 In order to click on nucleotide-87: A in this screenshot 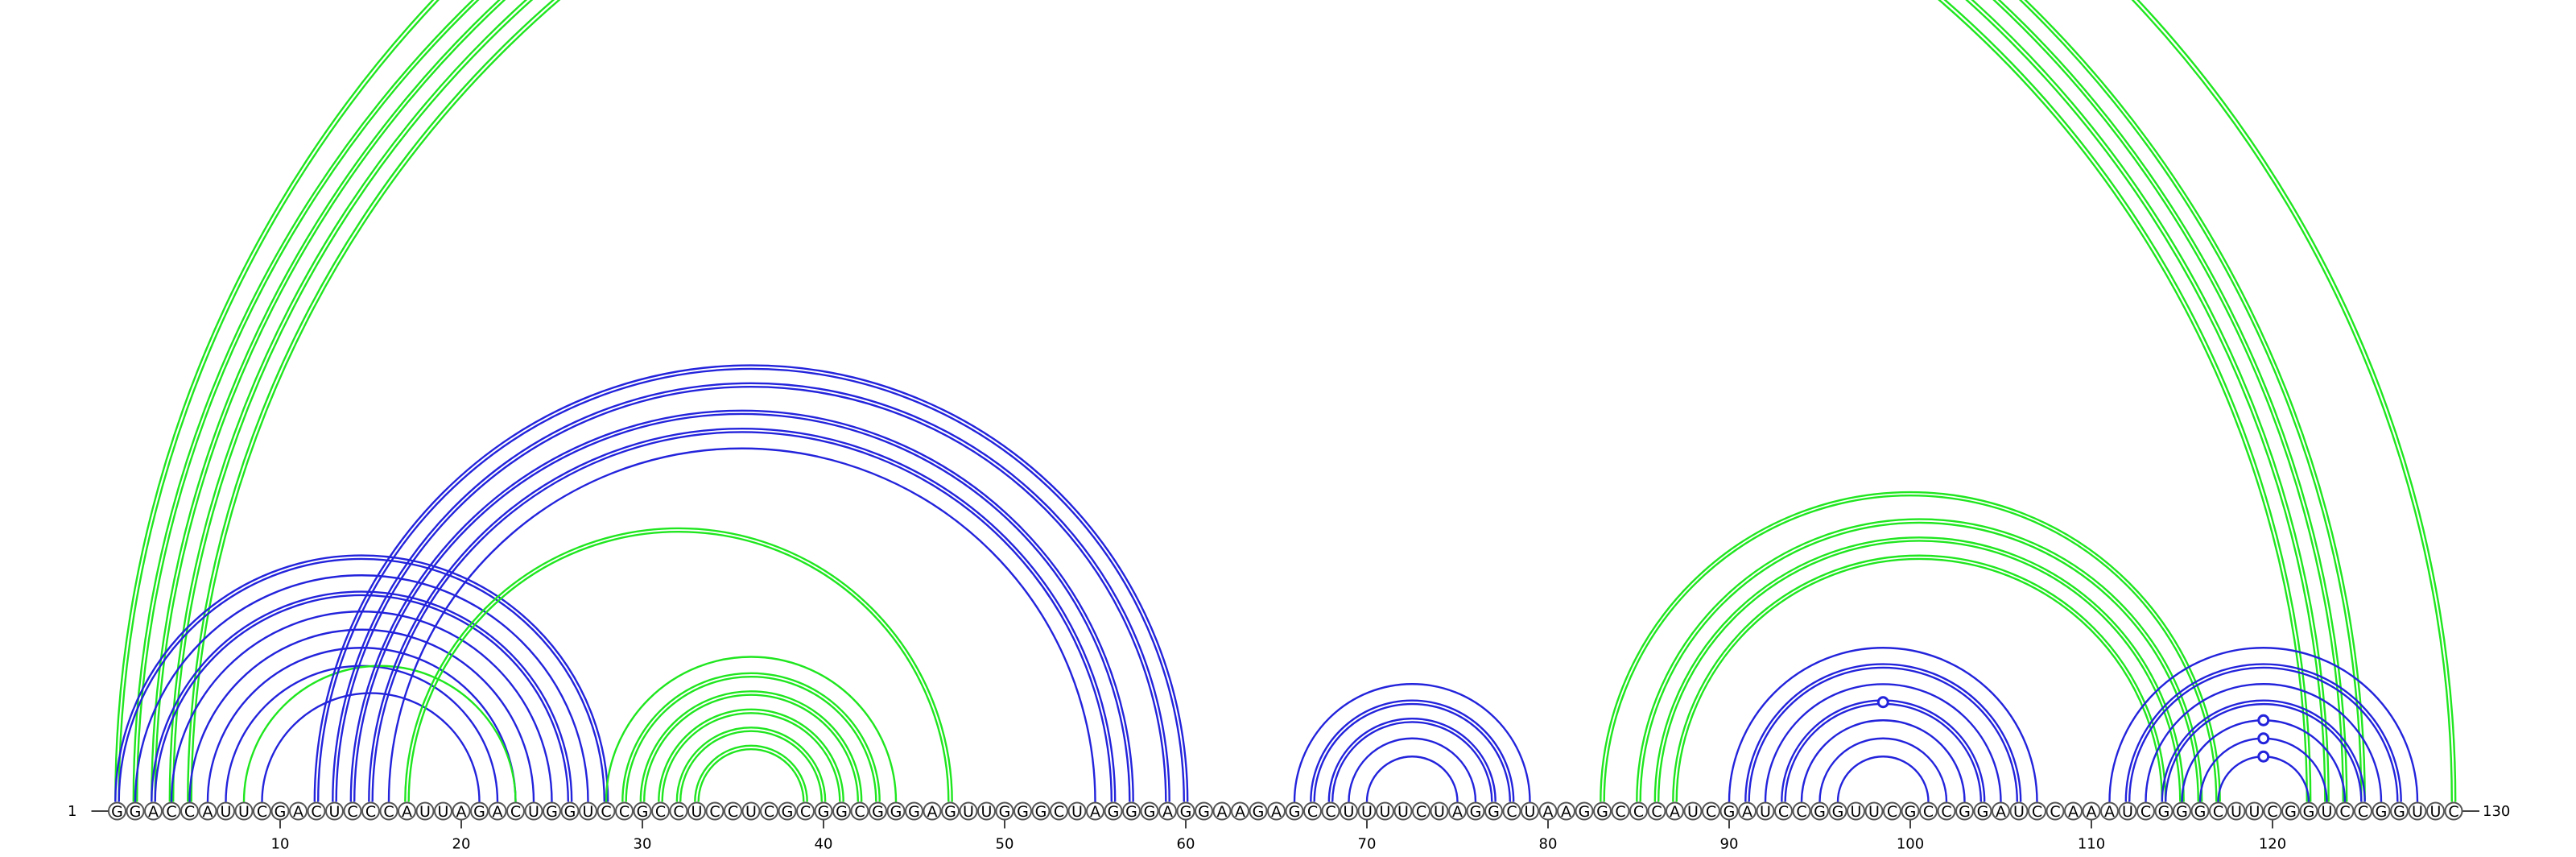, I will do `click(1675, 811)`.